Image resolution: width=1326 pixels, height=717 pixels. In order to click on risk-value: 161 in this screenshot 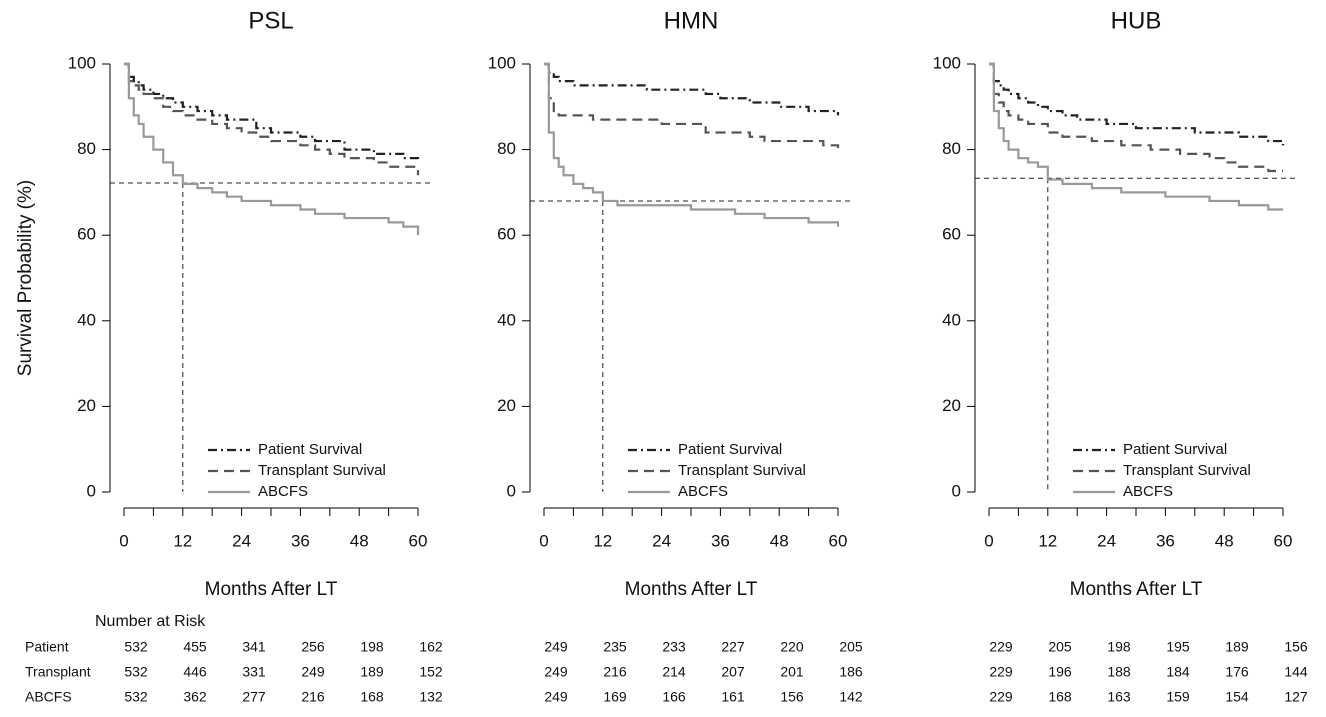, I will do `click(733, 697)`.